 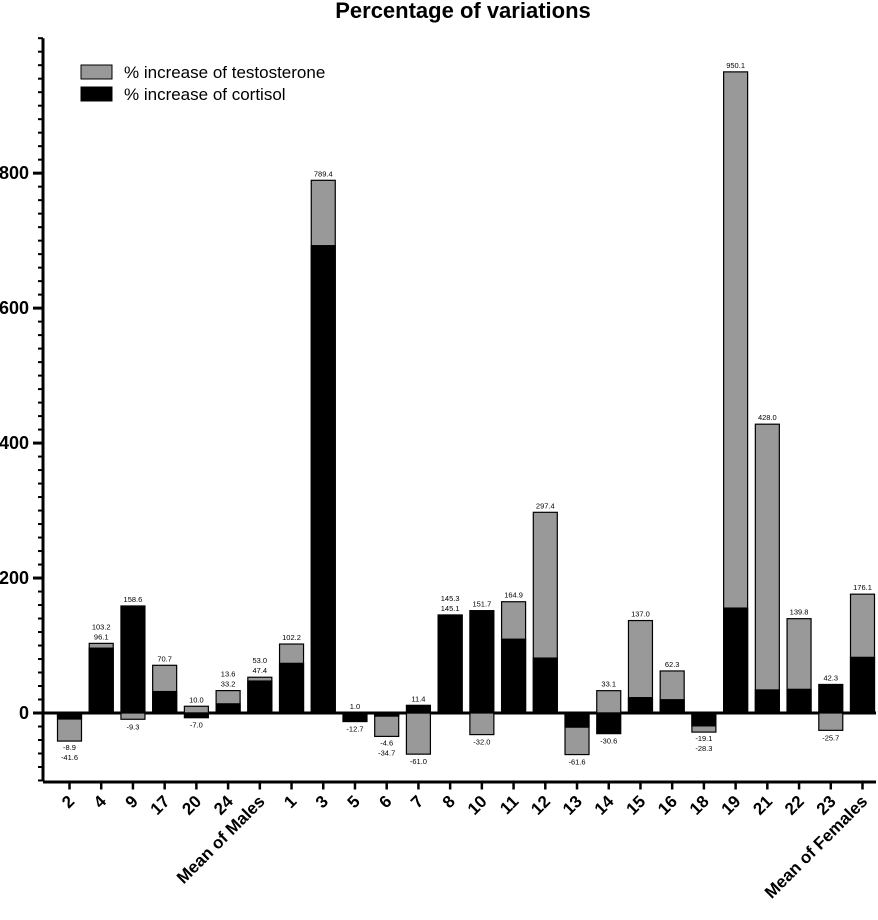 What do you see at coordinates (703, 738) in the screenshot?
I see `data-label: -19.1` at bounding box center [703, 738].